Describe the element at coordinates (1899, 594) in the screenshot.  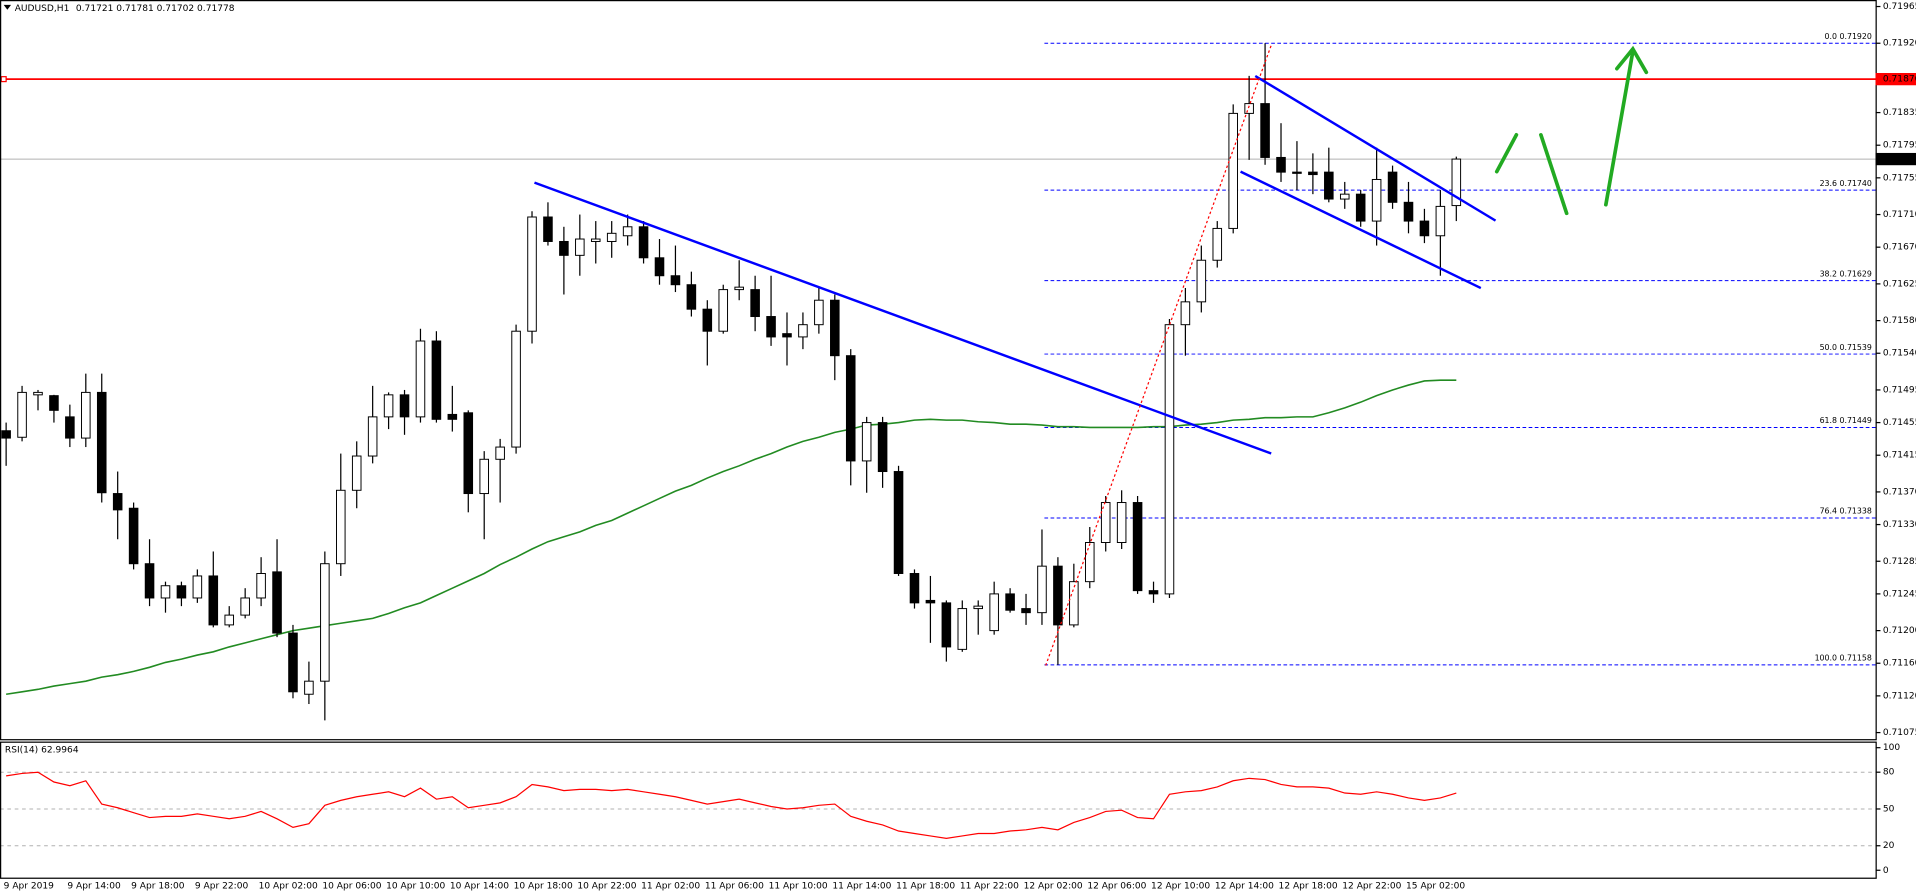
I see `y-tick-label: 0.71245` at that location.